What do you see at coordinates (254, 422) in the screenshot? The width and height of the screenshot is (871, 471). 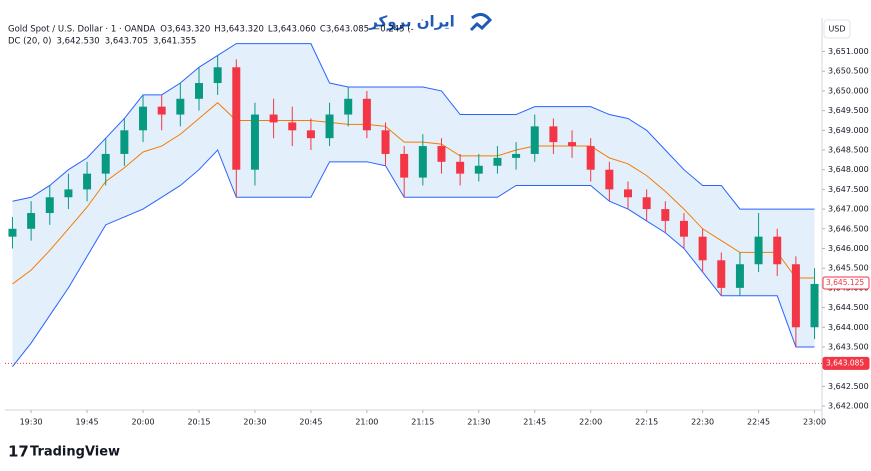 I see `x-tick-label: 20:30` at bounding box center [254, 422].